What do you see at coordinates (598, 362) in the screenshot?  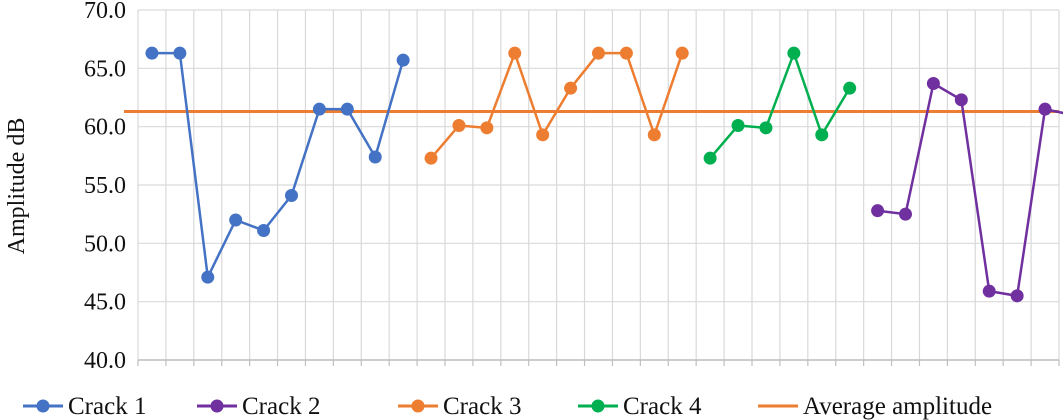 I see `axes` at bounding box center [598, 362].